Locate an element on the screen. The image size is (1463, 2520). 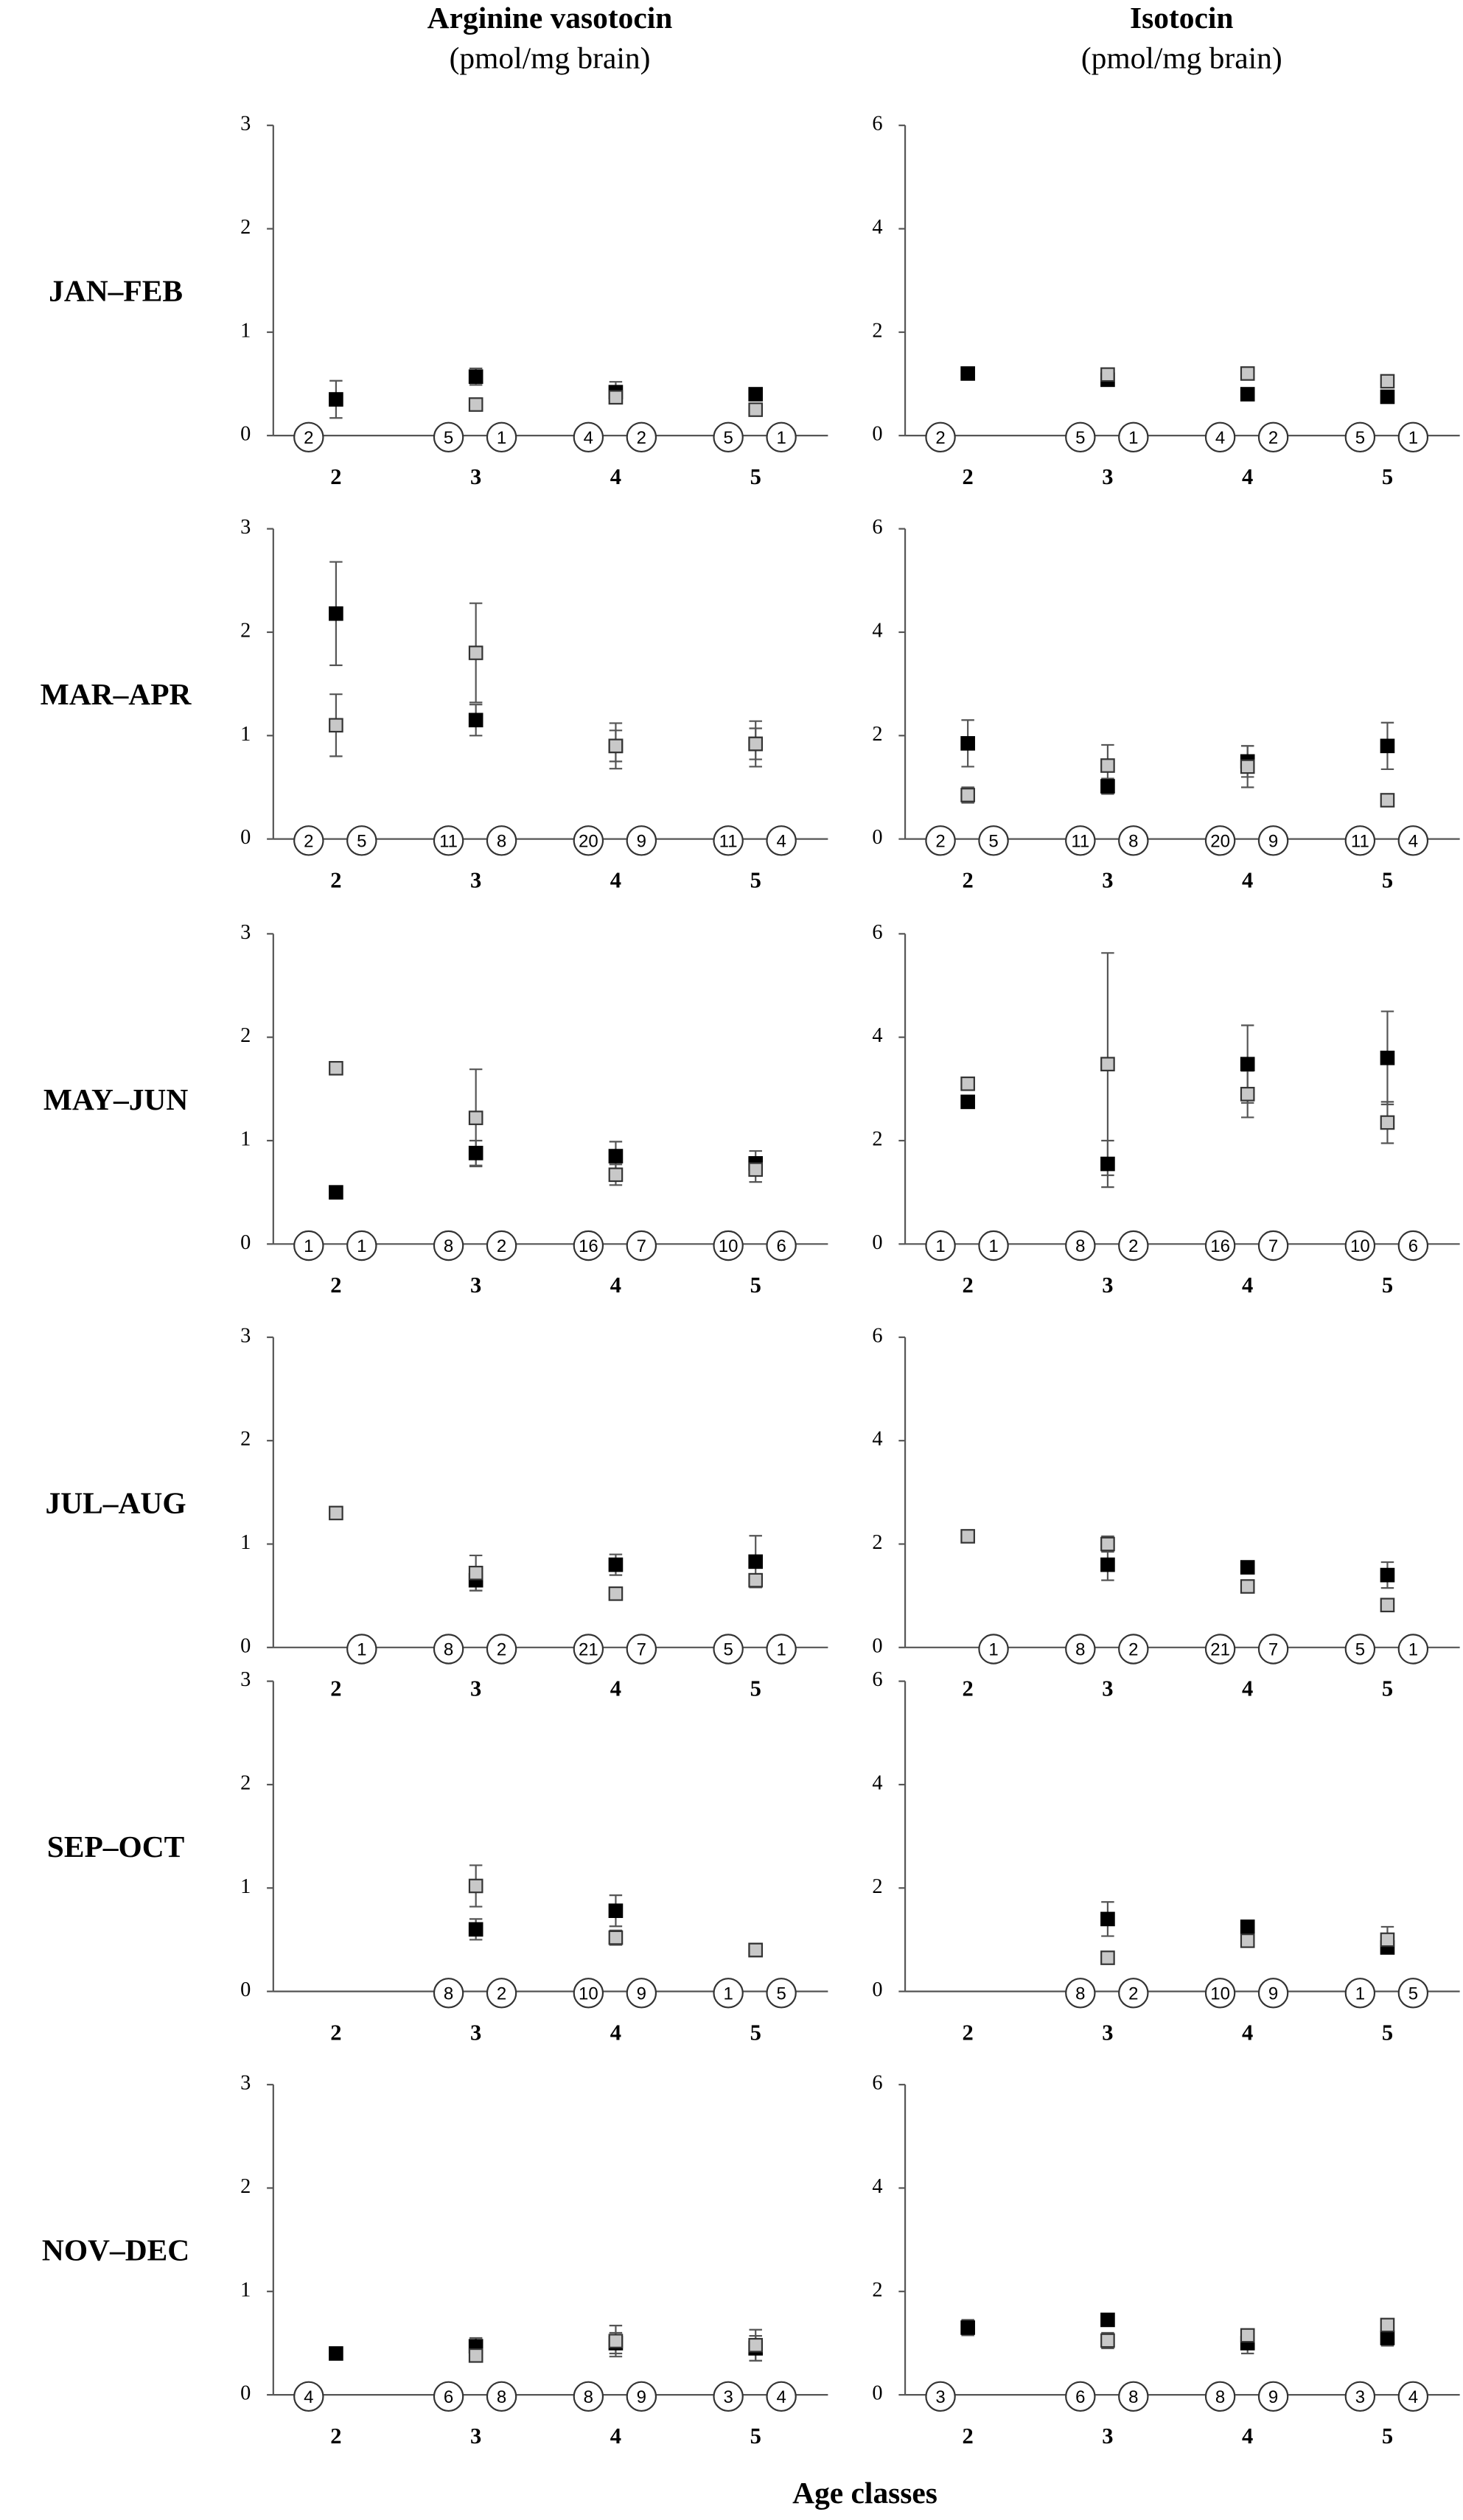
y-tick-label: 2 is located at coordinates (877, 1542).